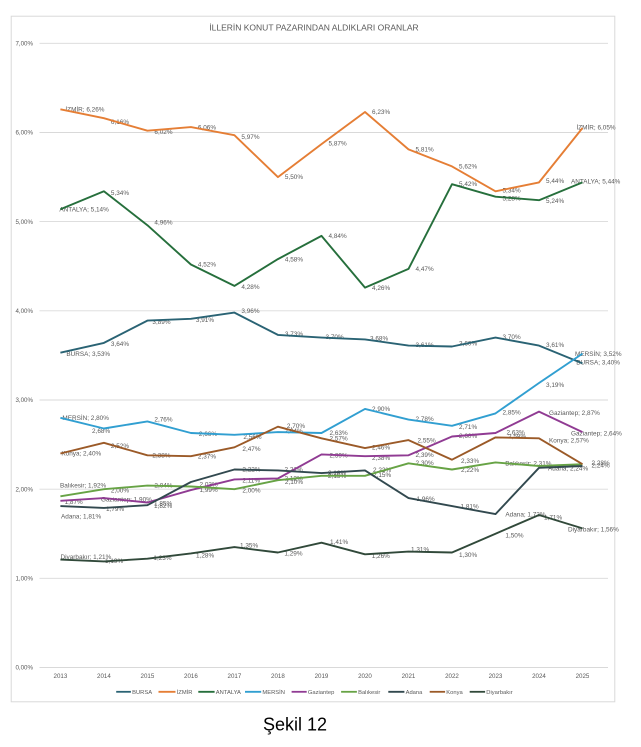  What do you see at coordinates (235, 676) in the screenshot?
I see `svg-text: 2017` at bounding box center [235, 676].